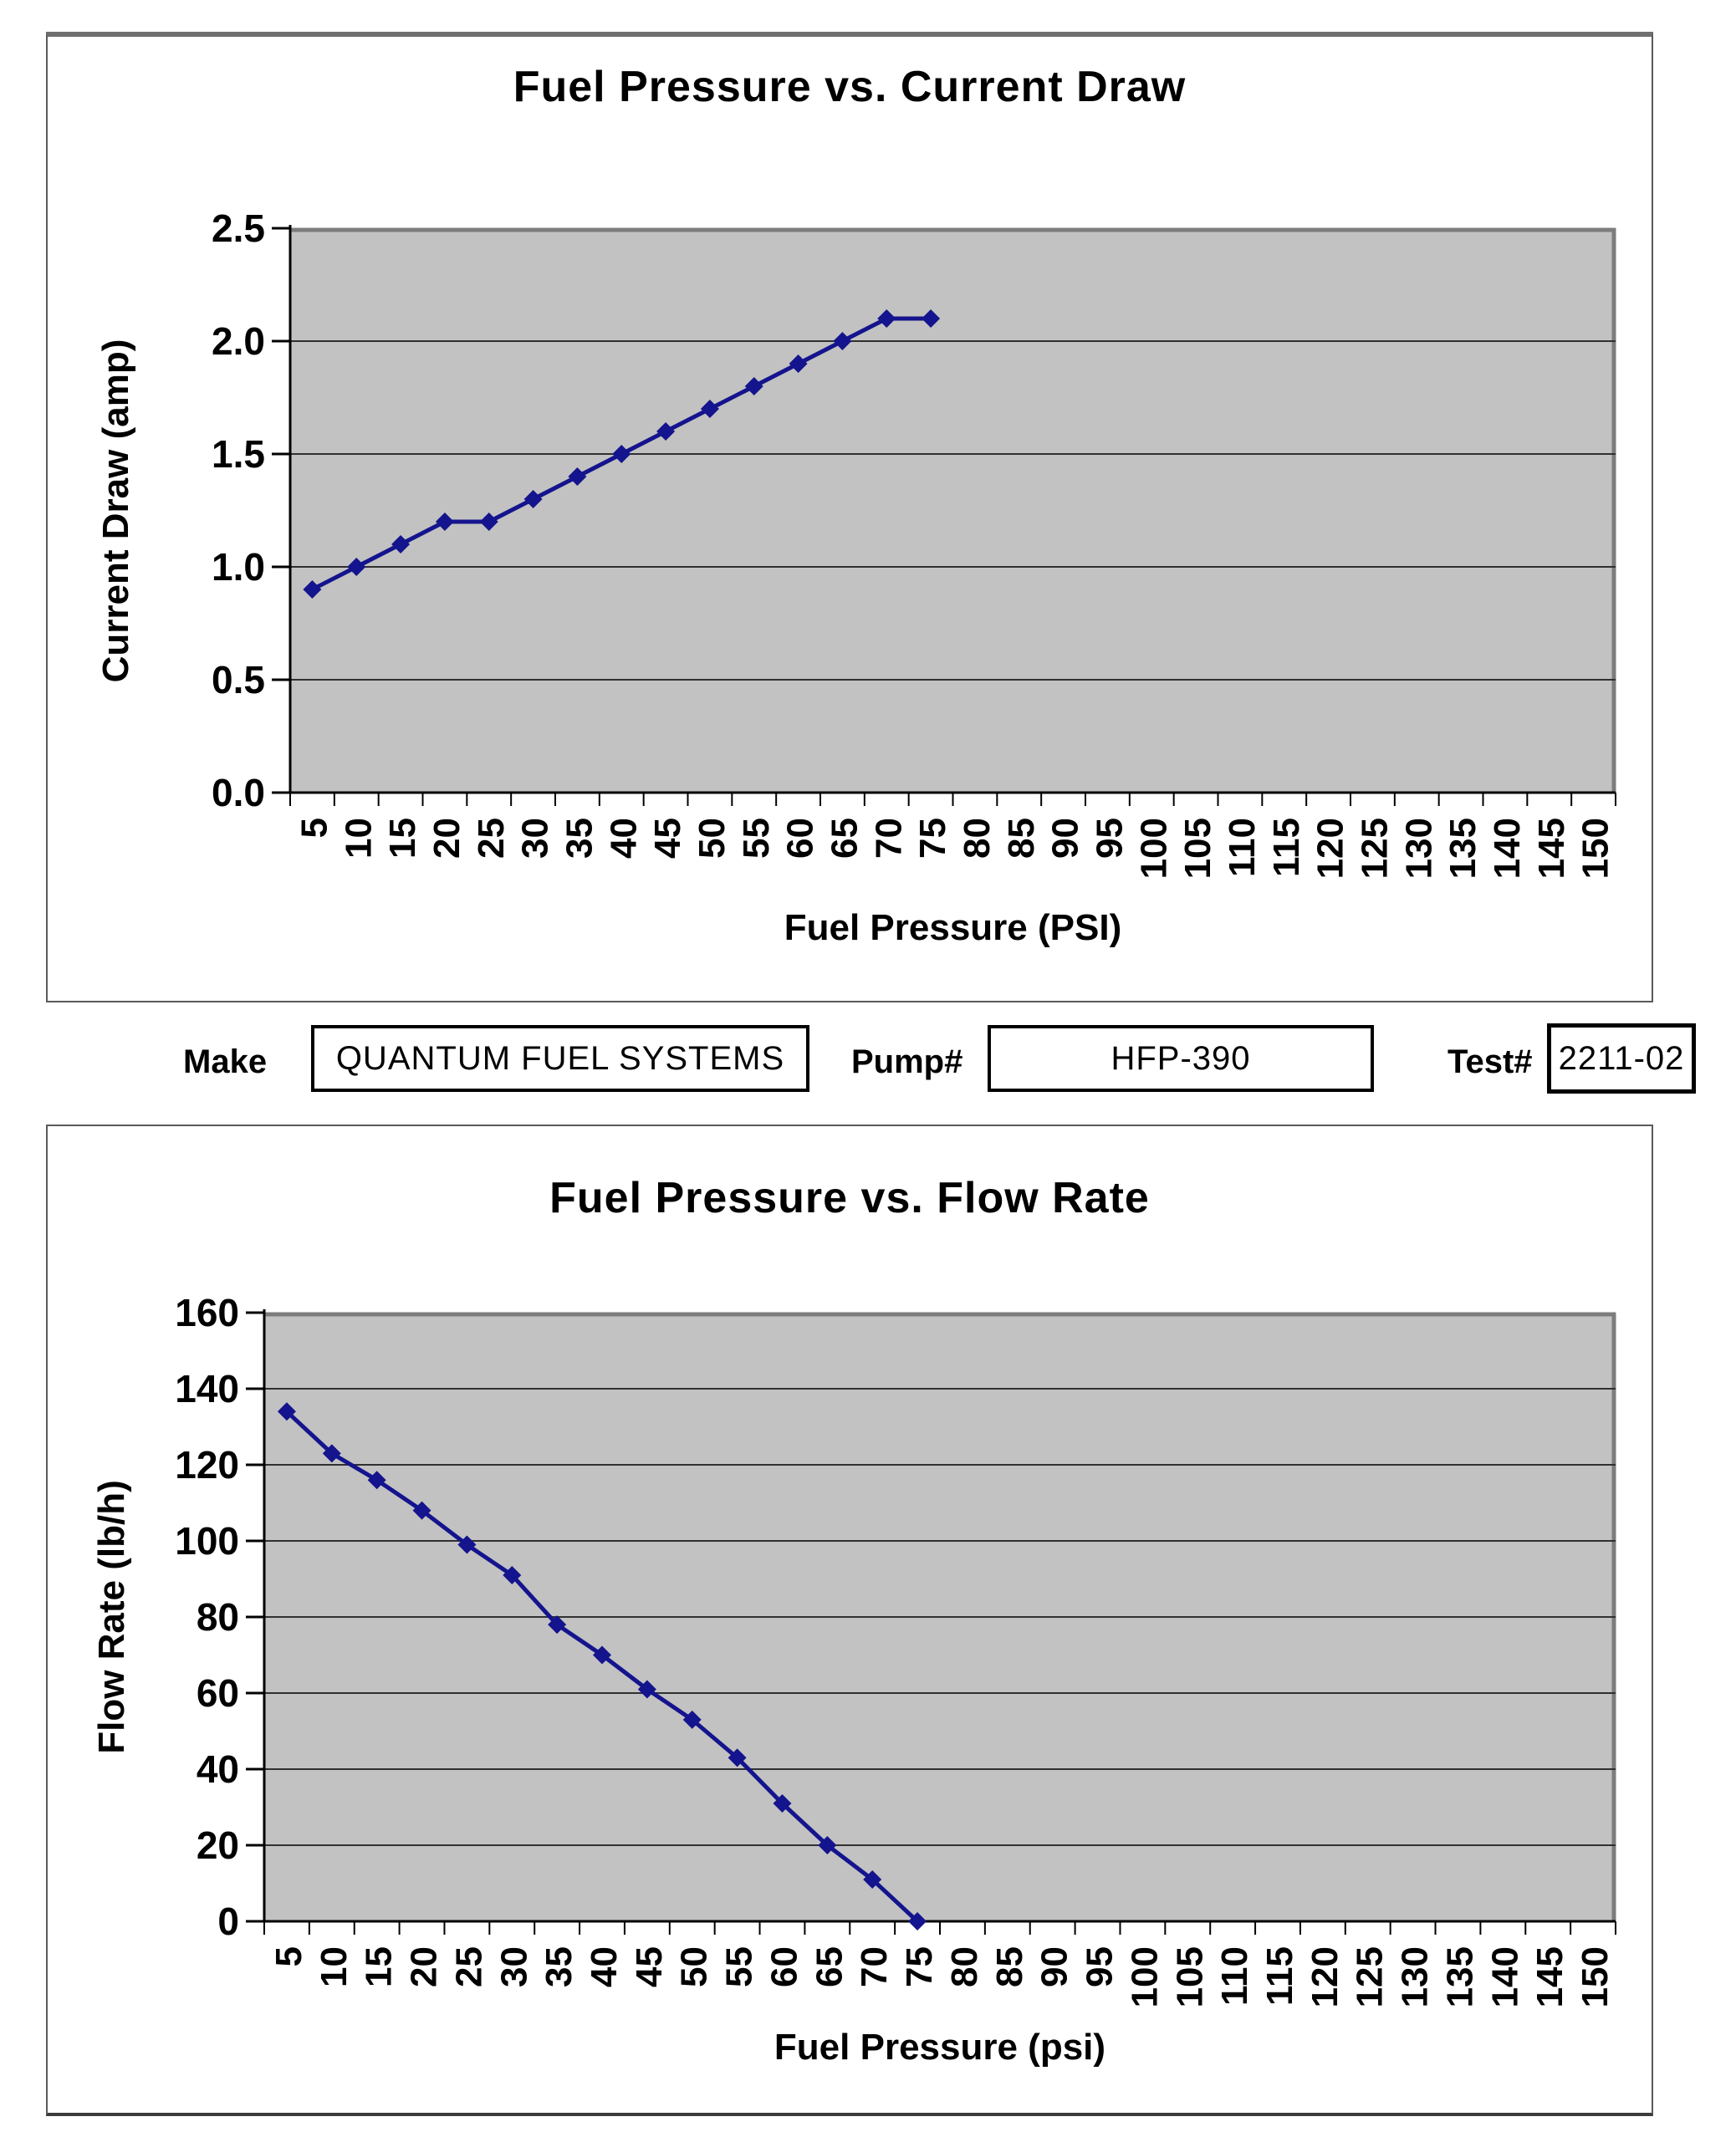 This screenshot has height=2132, width=1736. What do you see at coordinates (577, 476) in the screenshot?
I see `data-point-35psi` at bounding box center [577, 476].